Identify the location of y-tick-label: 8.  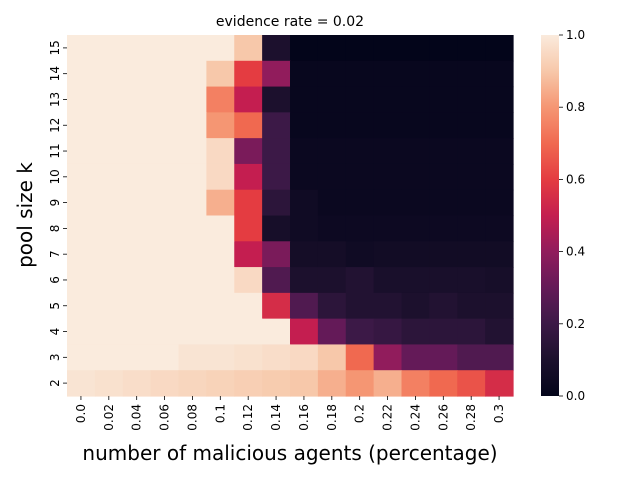
(55, 229).